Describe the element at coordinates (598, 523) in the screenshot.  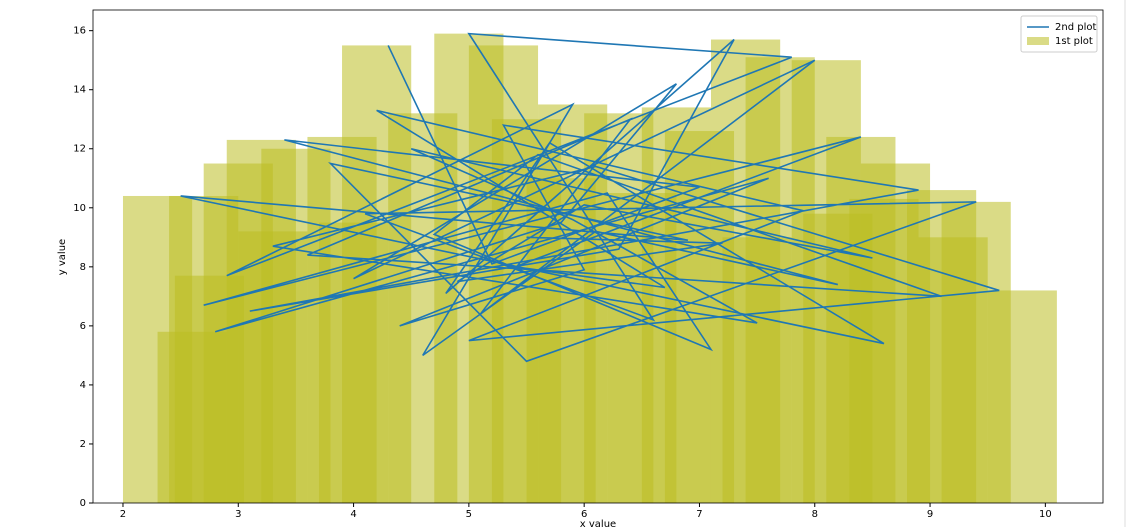
I see `x-axis-label: x value` at that location.